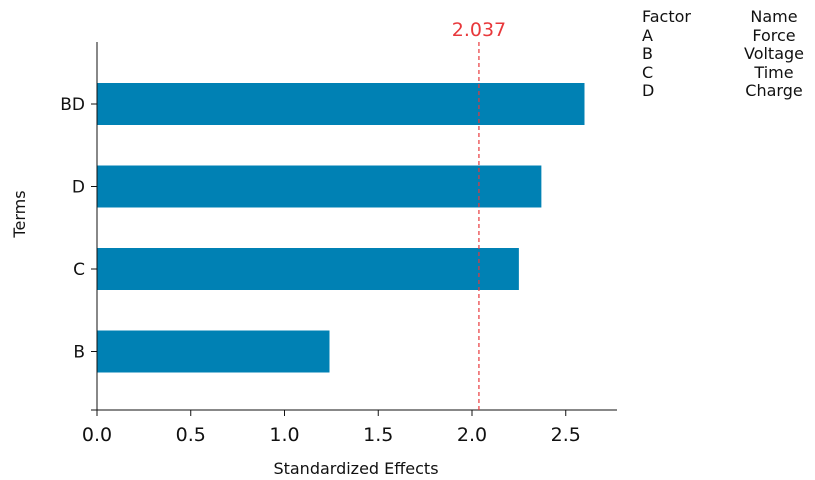 Image resolution: width=815 pixels, height=480 pixels. What do you see at coordinates (666, 16) in the screenshot?
I see `legend-header-factor: Factor` at bounding box center [666, 16].